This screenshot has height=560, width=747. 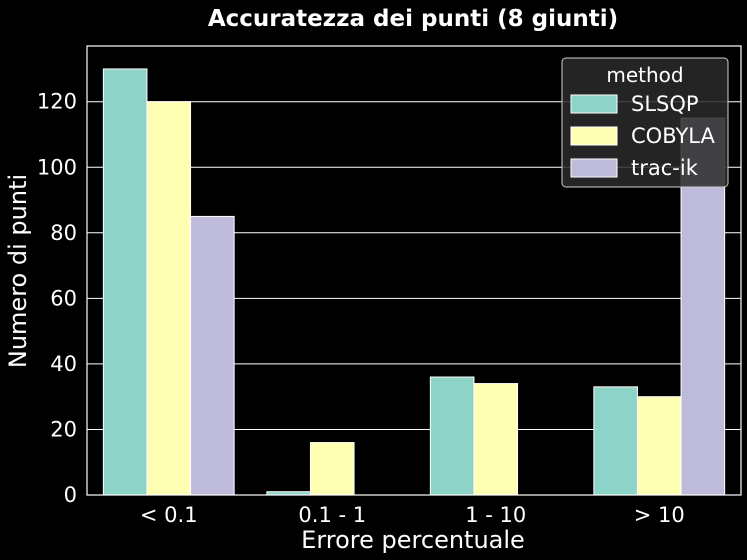 I want to click on x-axis-ticks: < 0.1 0.1 - 1 1 - 10 > 10, so click(x=412, y=515).